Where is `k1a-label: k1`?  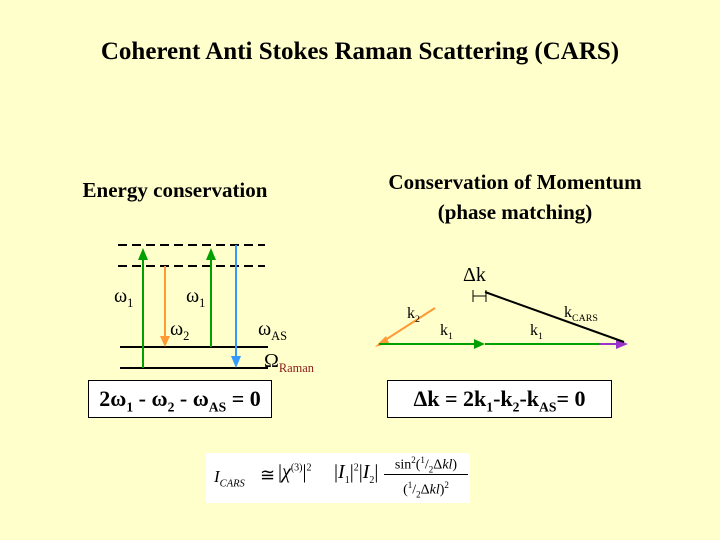 k1a-label: k1 is located at coordinates (446, 332).